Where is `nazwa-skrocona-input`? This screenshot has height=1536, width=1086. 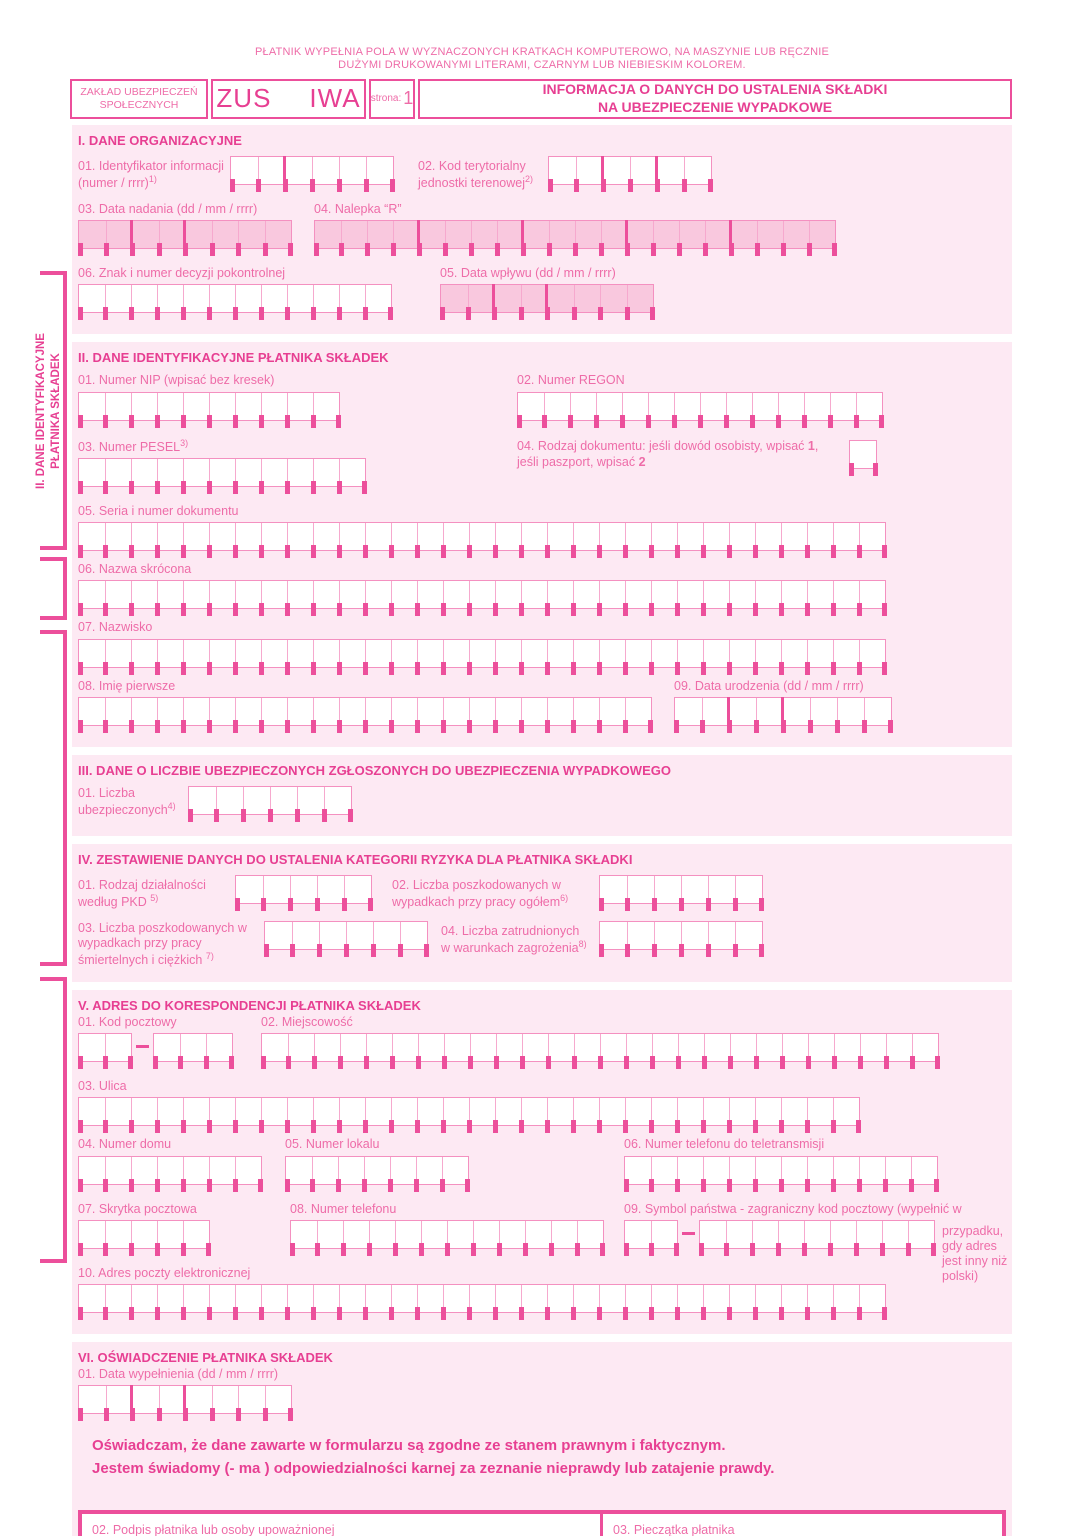 nazwa-skrocona-input is located at coordinates (482, 598).